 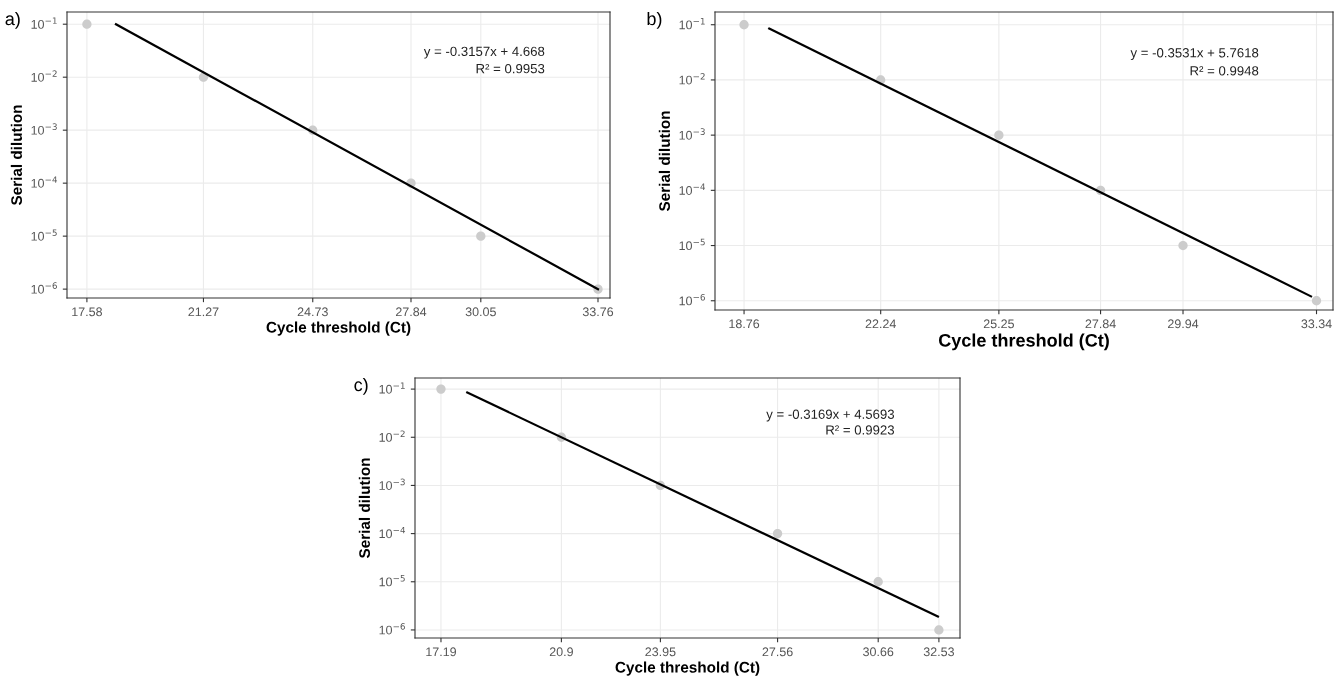 What do you see at coordinates (1316, 324) in the screenshot?
I see `x-tick-label: 33.34` at bounding box center [1316, 324].